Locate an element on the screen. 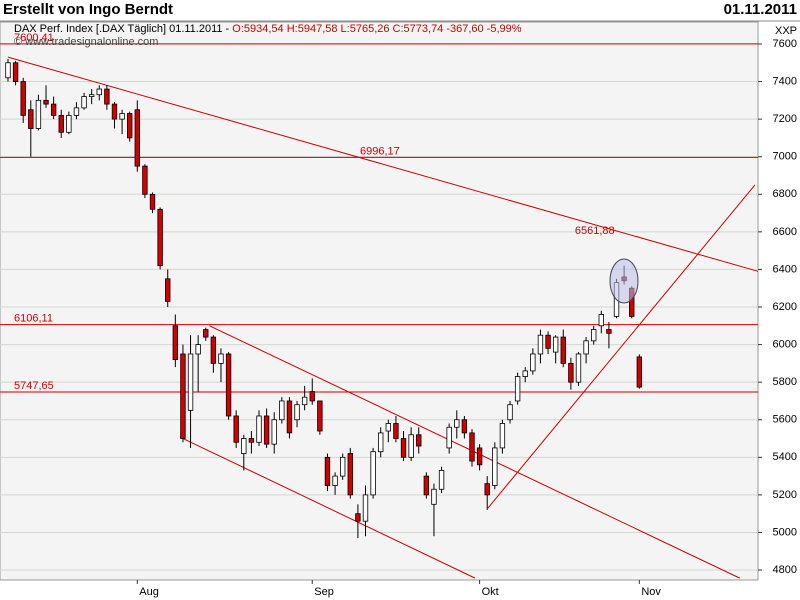  y-tick-label: 7400 is located at coordinates (785, 81).